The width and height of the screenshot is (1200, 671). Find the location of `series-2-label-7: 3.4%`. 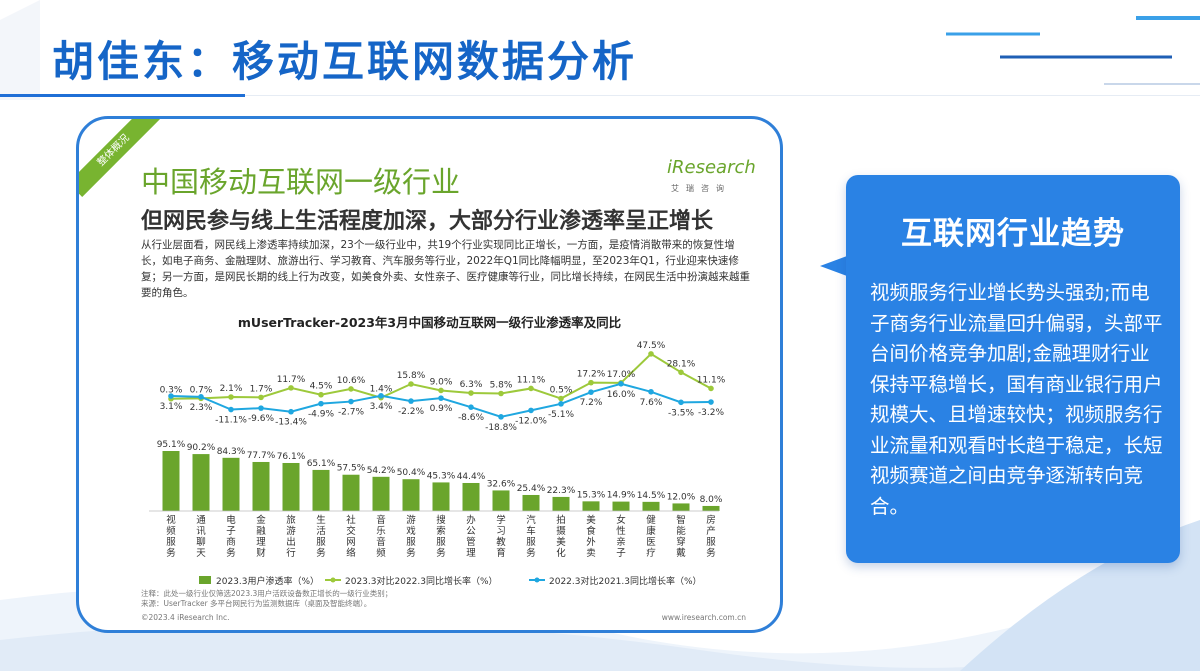

series-2-label-7: 3.4% is located at coordinates (381, 407).